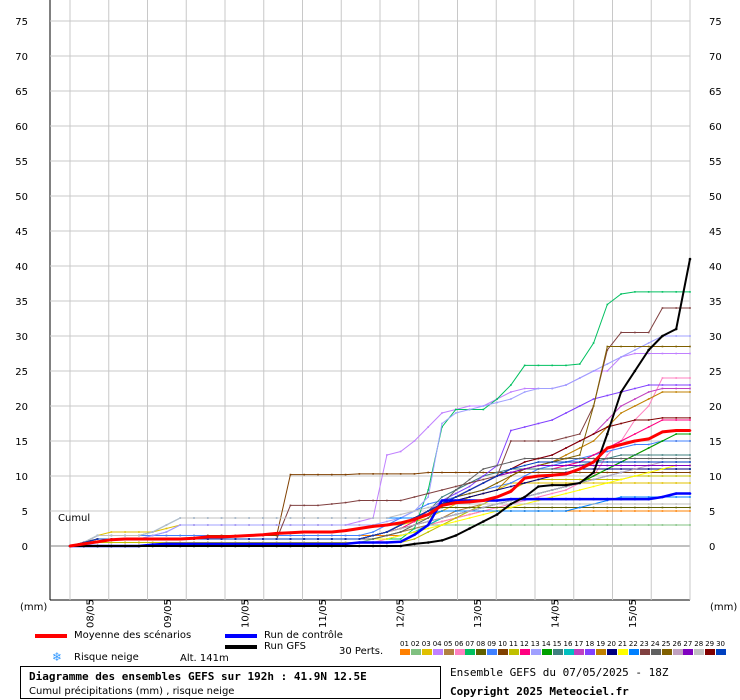 The image size is (740, 700). What do you see at coordinates (74, 518) in the screenshot?
I see `cumul-label: Cumul` at bounding box center [74, 518].